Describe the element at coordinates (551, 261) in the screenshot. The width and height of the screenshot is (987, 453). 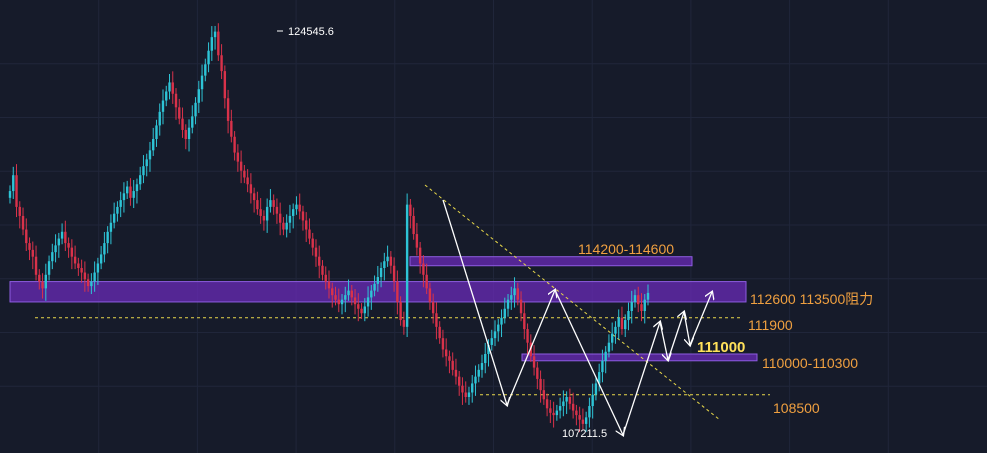
I see `zone-band` at that location.